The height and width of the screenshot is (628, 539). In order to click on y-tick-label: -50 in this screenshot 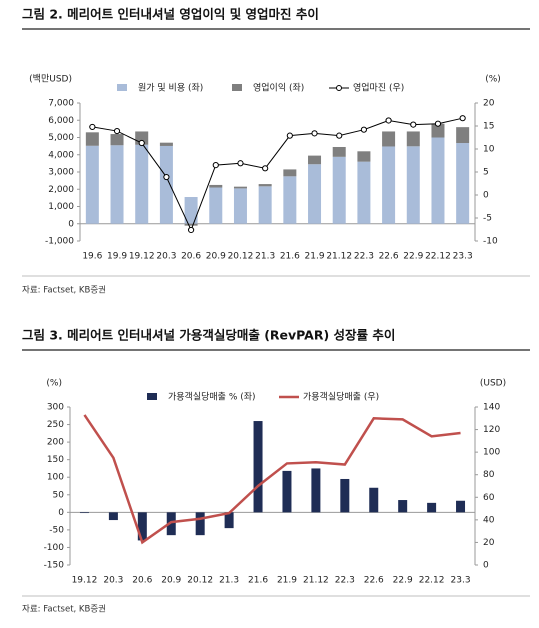, I will do `click(56, 530)`.